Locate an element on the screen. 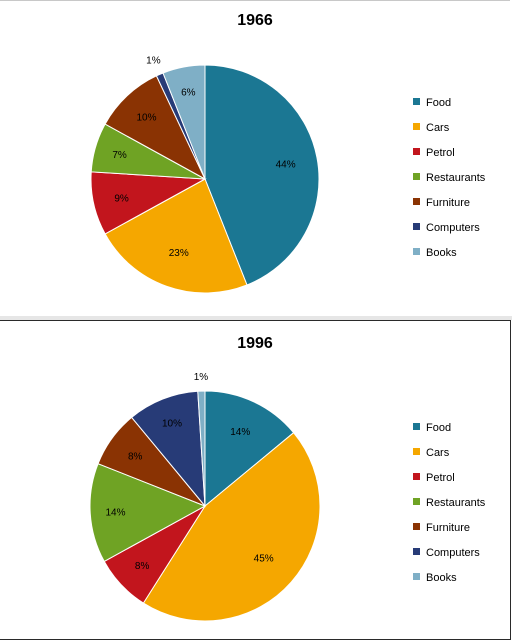 The width and height of the screenshot is (512, 640). pie-slice-computers is located at coordinates (168, 449).